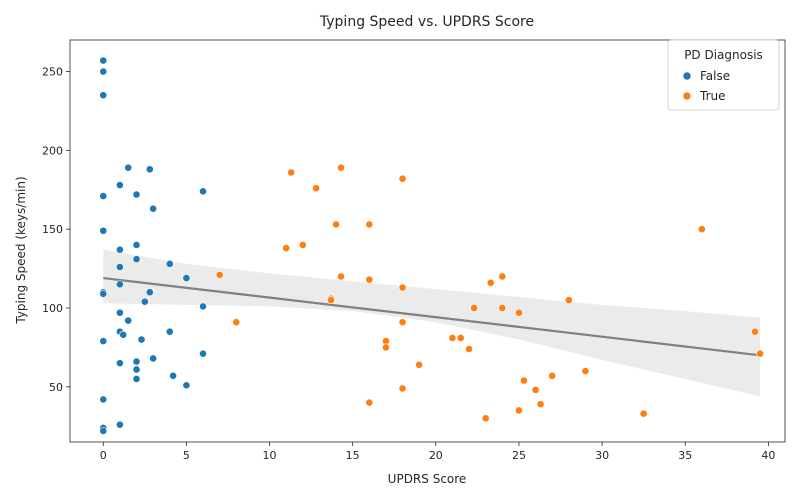 The height and width of the screenshot is (500, 800). I want to click on x-tick-label: 25, so click(519, 455).